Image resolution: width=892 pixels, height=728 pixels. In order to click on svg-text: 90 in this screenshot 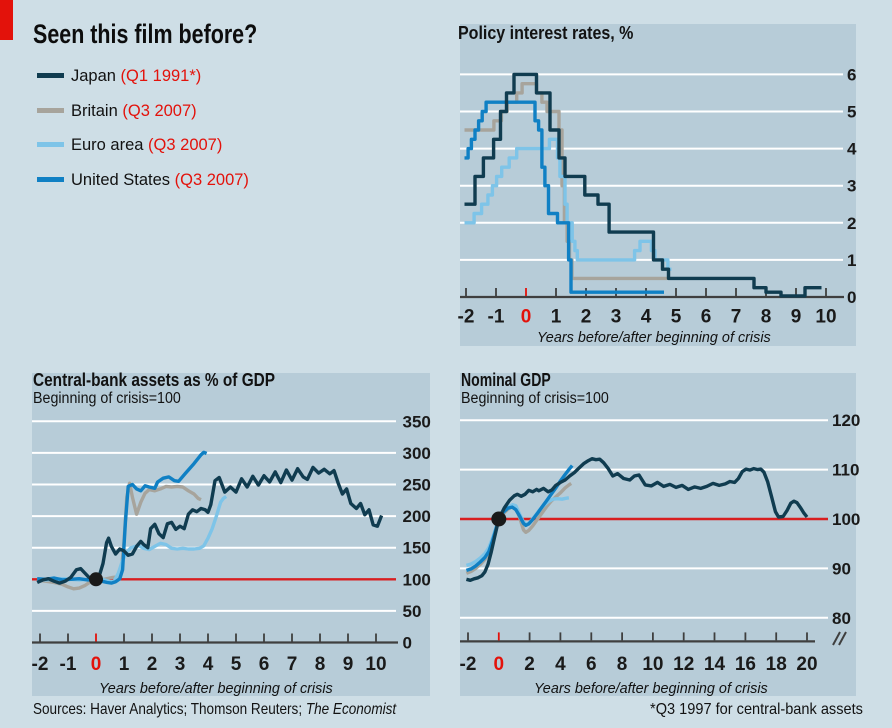, I will do `click(841, 568)`.